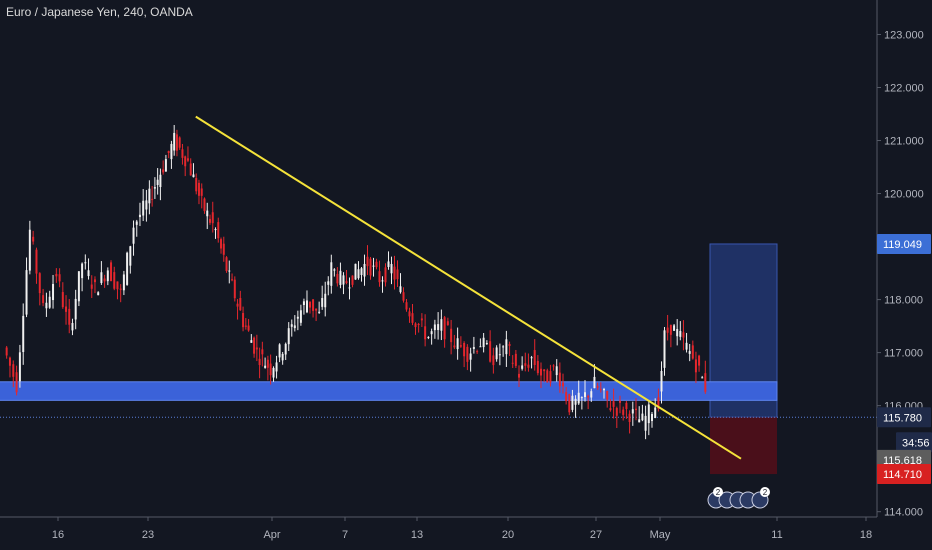  I want to click on support-zone, so click(389, 391).